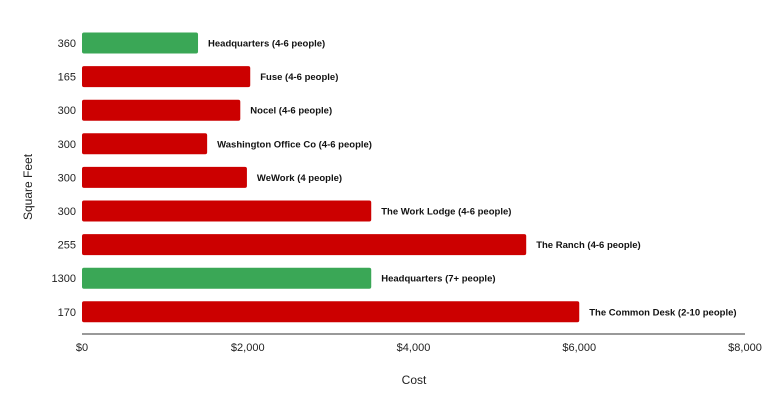 Image resolution: width=774 pixels, height=407 pixels. I want to click on y-tick-label: 170, so click(67, 313).